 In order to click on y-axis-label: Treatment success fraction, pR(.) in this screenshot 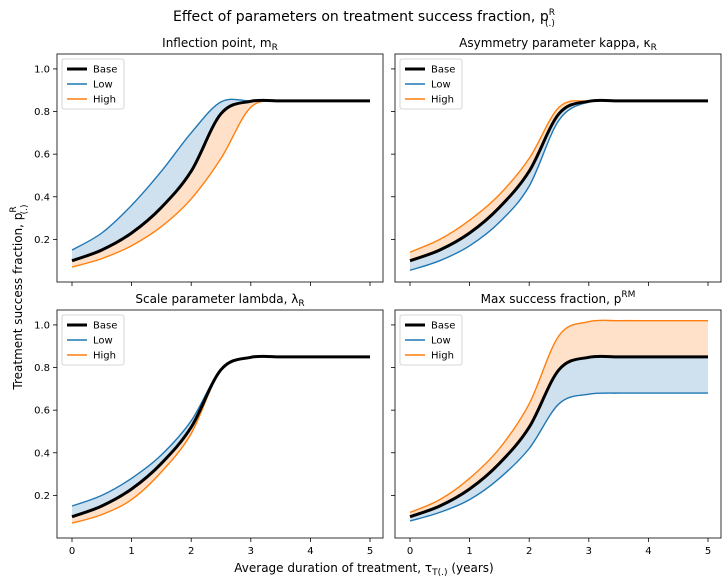, I will do `click(19, 297)`.